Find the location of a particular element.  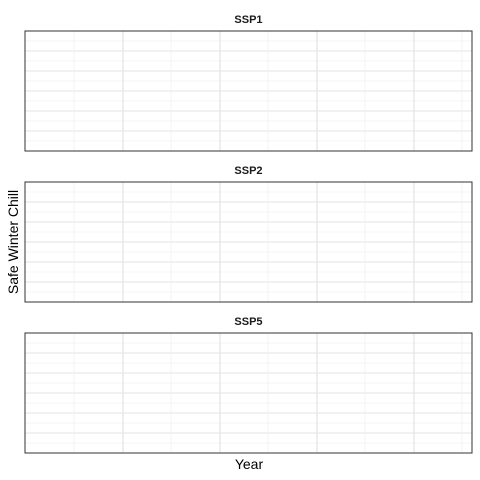

panel-title: SSP1 is located at coordinates (248, 20).